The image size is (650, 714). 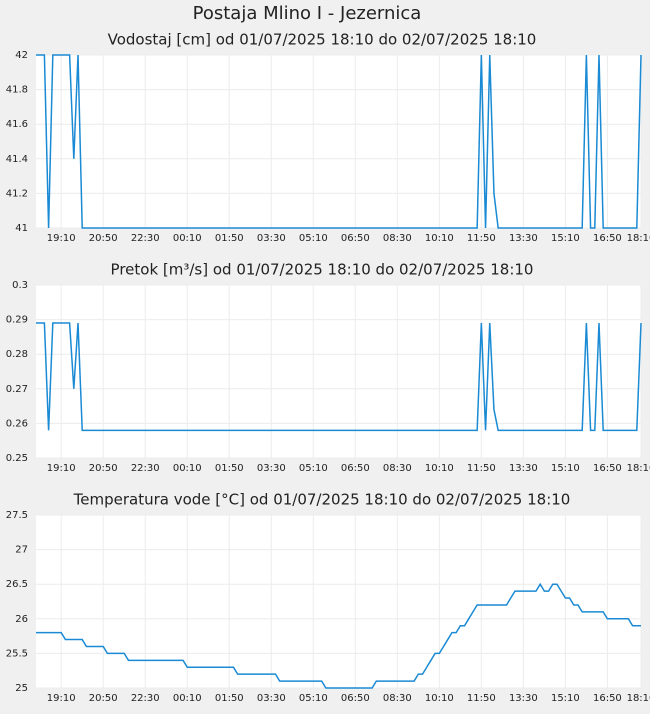 What do you see at coordinates (20, 285) in the screenshot?
I see `y-tick-label: 0.3` at bounding box center [20, 285].